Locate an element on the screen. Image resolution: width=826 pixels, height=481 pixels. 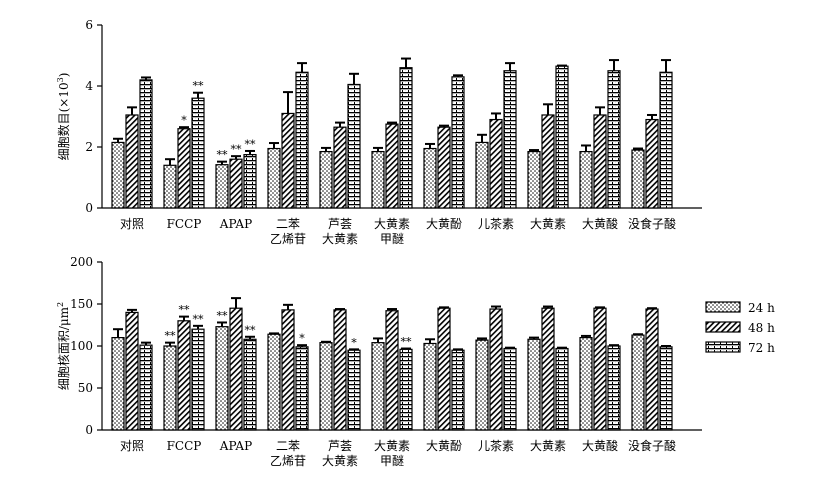
category-label: 对照 is located at coordinates (132, 446).